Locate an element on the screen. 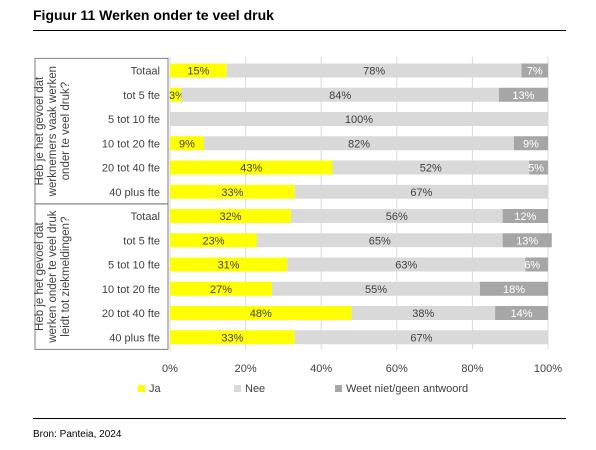 This screenshot has width=596, height=450. legend-label: Ja is located at coordinates (155, 389).